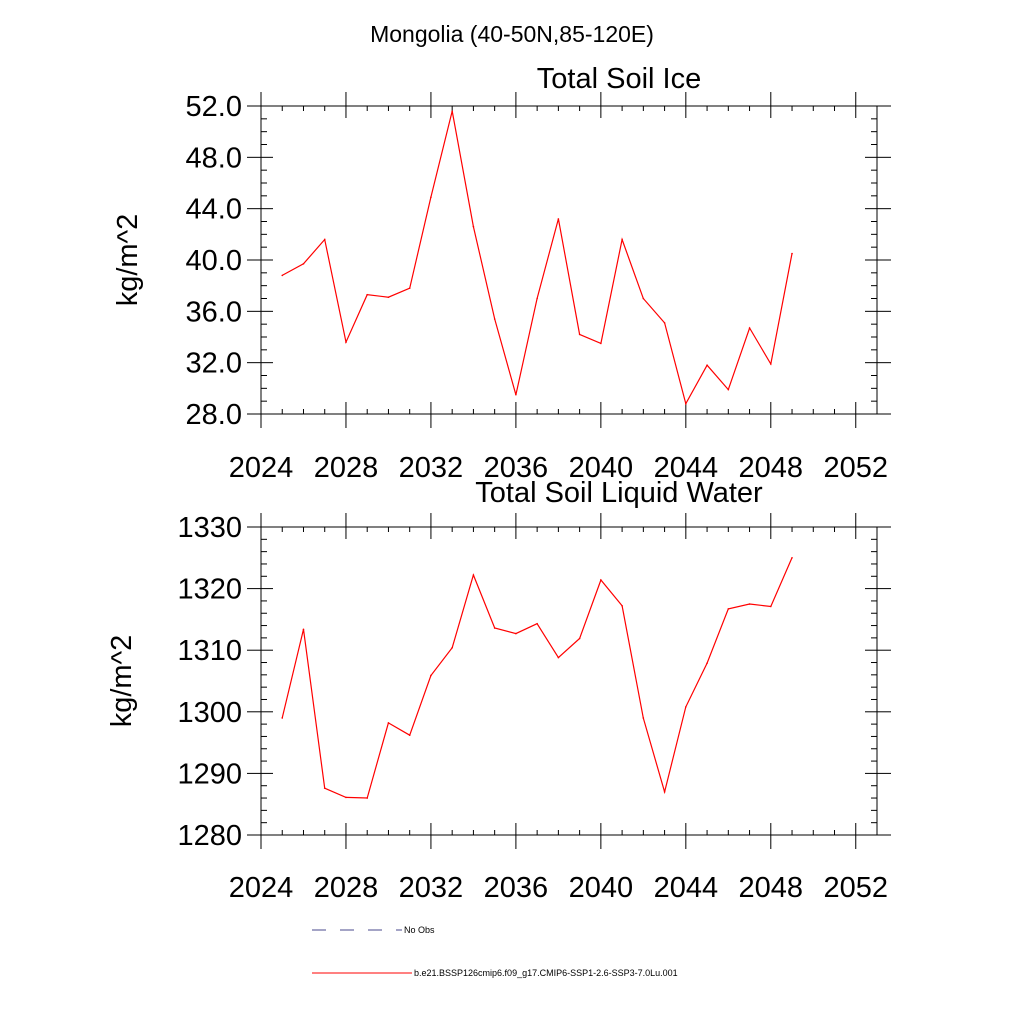 This screenshot has height=1024, width=1024. What do you see at coordinates (214, 312) in the screenshot?
I see `y-tick-label: 36.0` at bounding box center [214, 312].